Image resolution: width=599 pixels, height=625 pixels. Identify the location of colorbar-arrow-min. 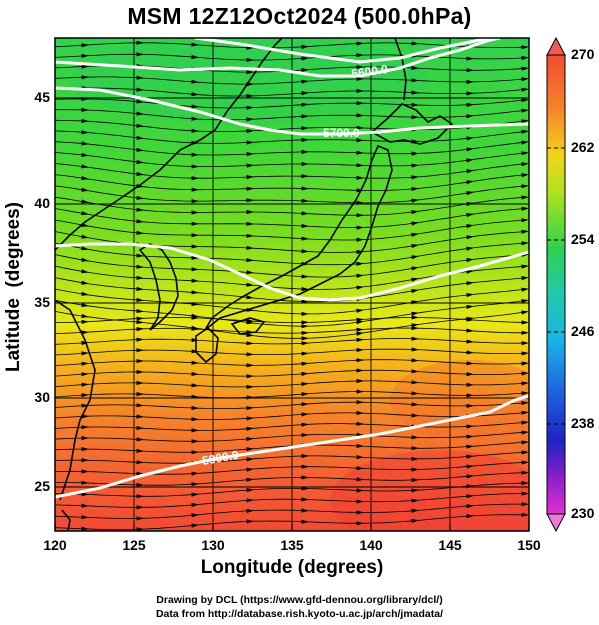
(556, 523).